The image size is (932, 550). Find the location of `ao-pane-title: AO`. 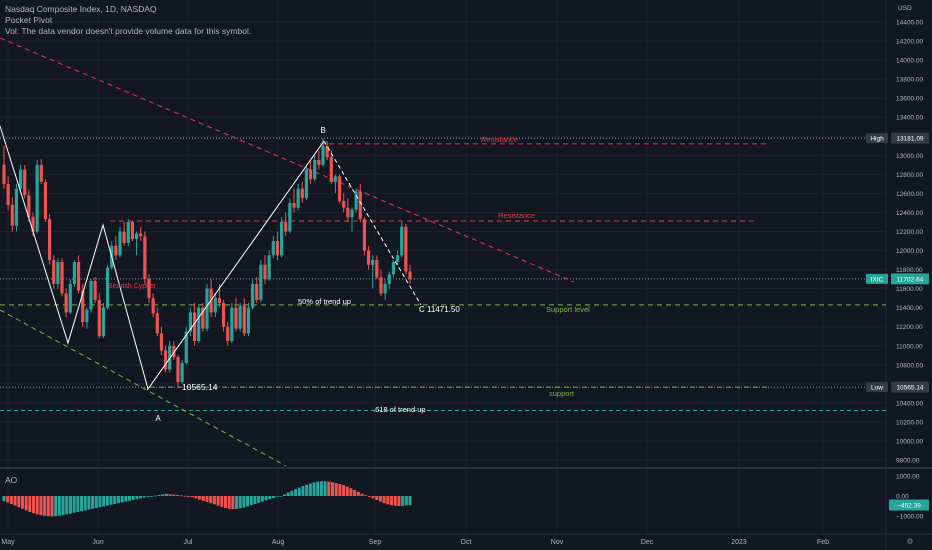

ao-pane-title: AO is located at coordinates (11, 480).